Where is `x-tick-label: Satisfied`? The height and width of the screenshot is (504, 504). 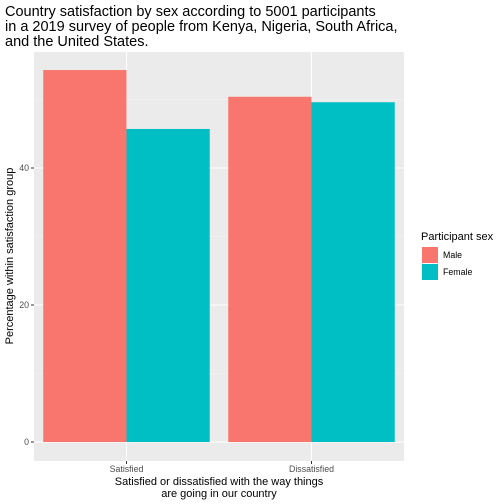 x-tick-label: Satisfied is located at coordinates (127, 469).